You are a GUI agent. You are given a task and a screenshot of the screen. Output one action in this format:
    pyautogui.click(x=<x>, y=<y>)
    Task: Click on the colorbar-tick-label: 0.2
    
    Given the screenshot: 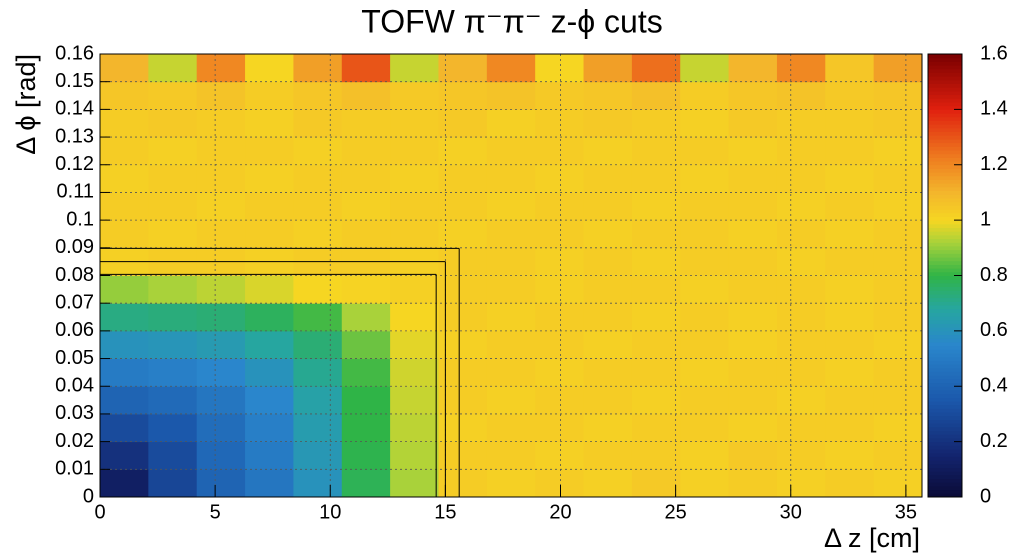 What is the action you would take?
    pyautogui.click(x=994, y=441)
    